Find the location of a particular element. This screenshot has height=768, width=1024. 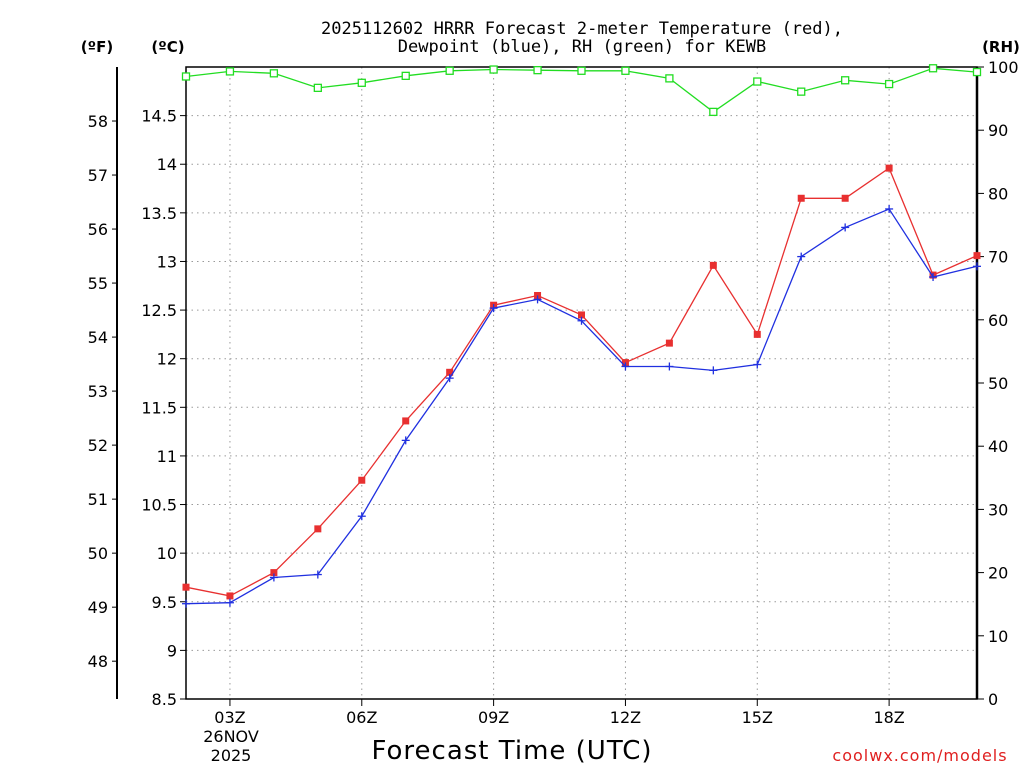

rh-tick-label: 80 is located at coordinates (998, 193).